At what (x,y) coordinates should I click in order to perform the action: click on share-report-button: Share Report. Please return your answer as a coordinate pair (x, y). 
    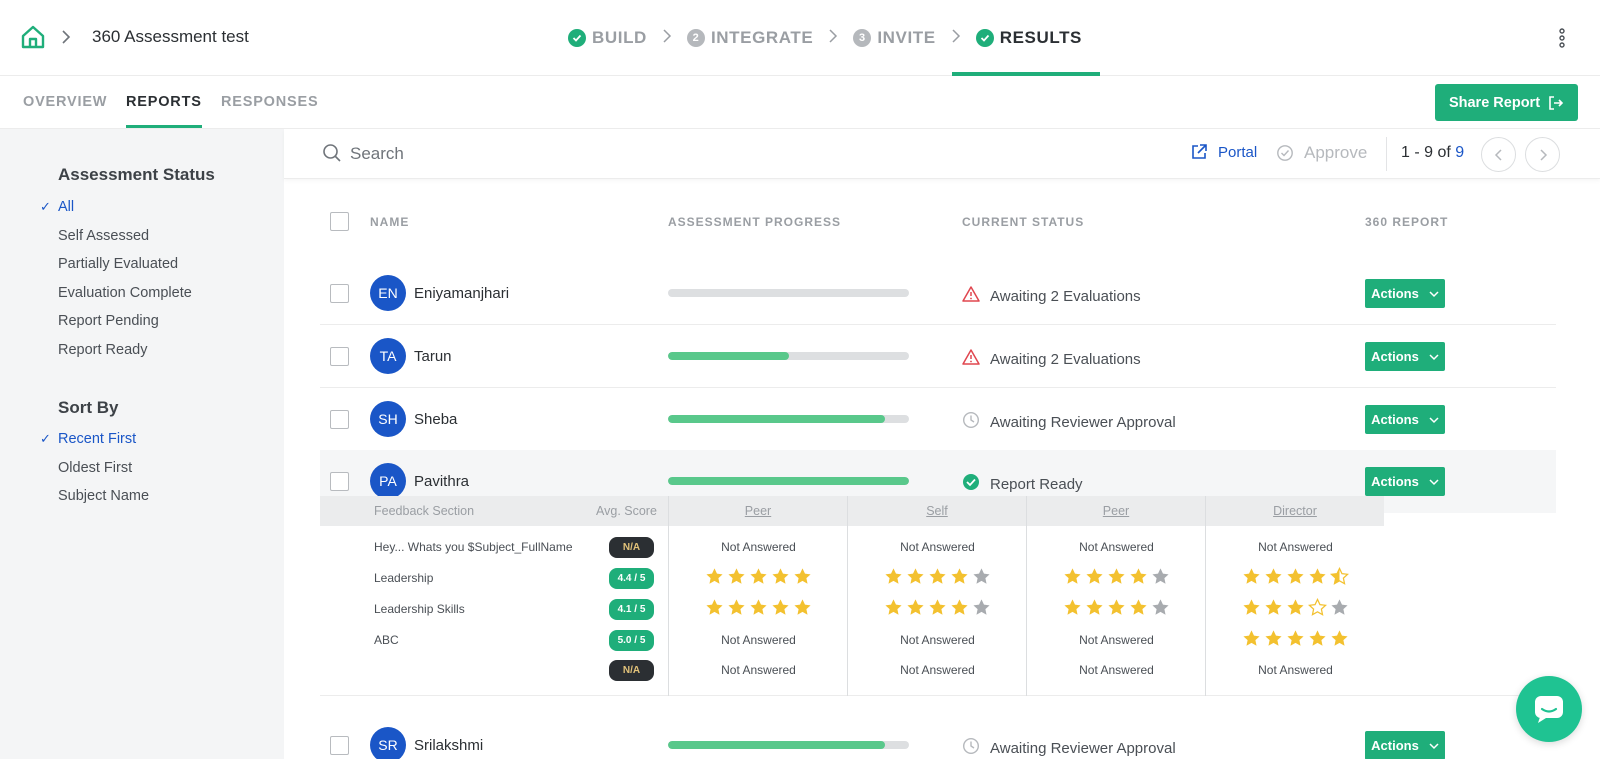
    Looking at the image, I should click on (1506, 102).